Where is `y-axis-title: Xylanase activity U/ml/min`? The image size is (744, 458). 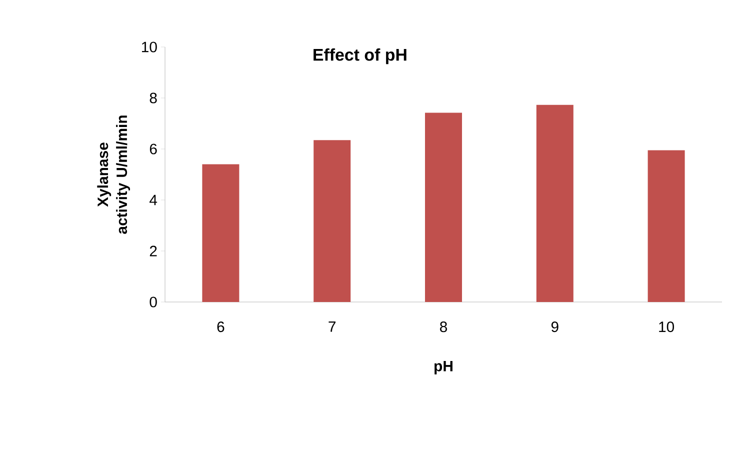 y-axis-title: Xylanase activity U/ml/min is located at coordinates (113, 175).